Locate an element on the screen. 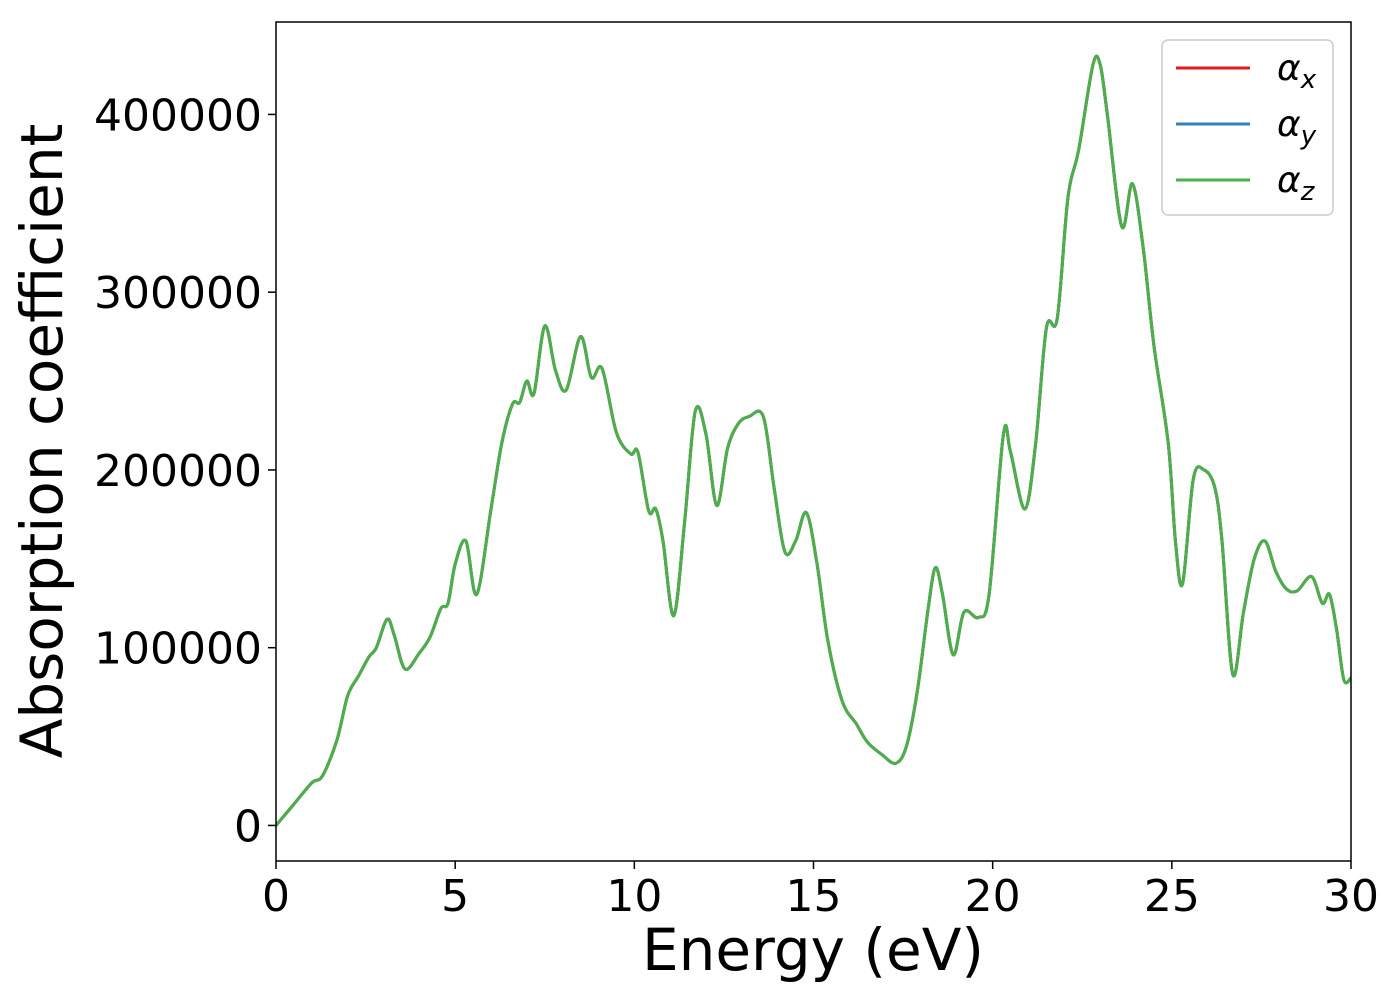  y-axis: 0 100000 200000 300000 400000 is located at coordinates (185, 471).